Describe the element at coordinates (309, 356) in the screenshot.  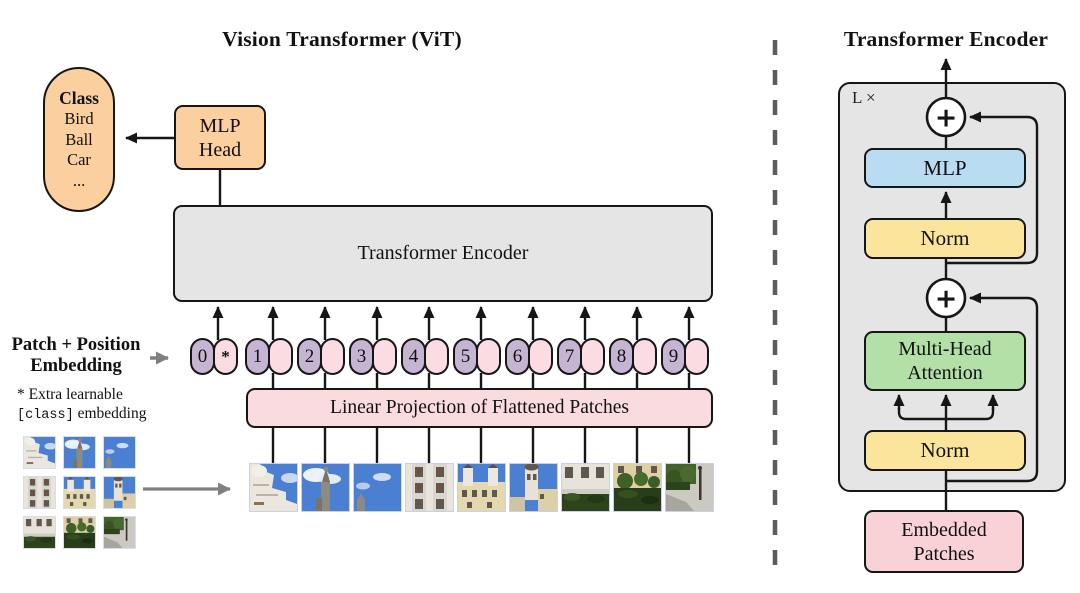
I see `position-pill-2: 2` at that location.